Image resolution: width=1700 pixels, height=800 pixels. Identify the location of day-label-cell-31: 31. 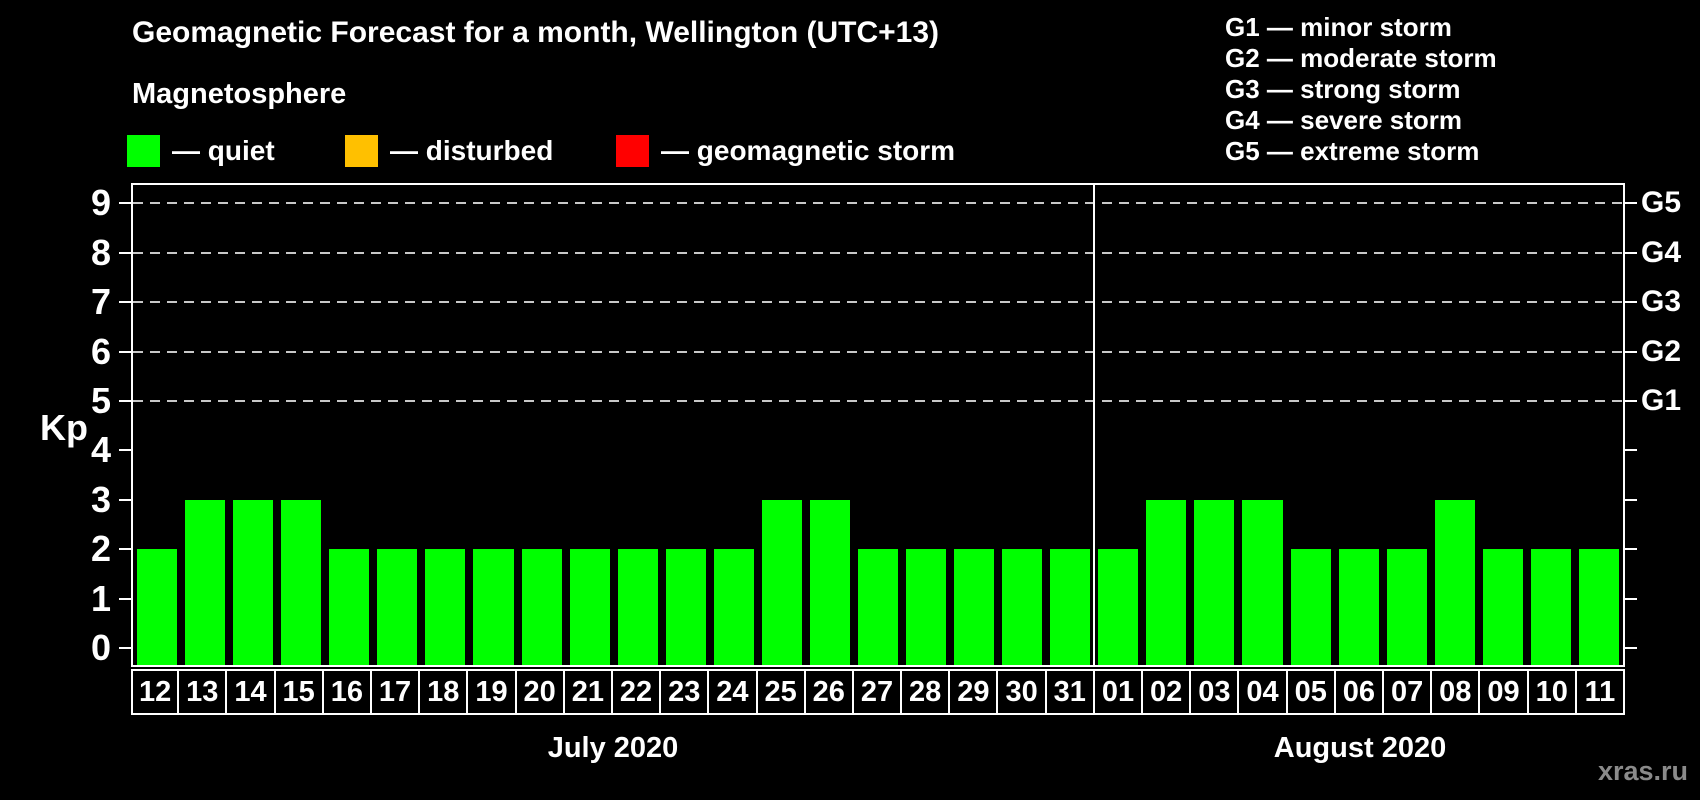
(1070, 692).